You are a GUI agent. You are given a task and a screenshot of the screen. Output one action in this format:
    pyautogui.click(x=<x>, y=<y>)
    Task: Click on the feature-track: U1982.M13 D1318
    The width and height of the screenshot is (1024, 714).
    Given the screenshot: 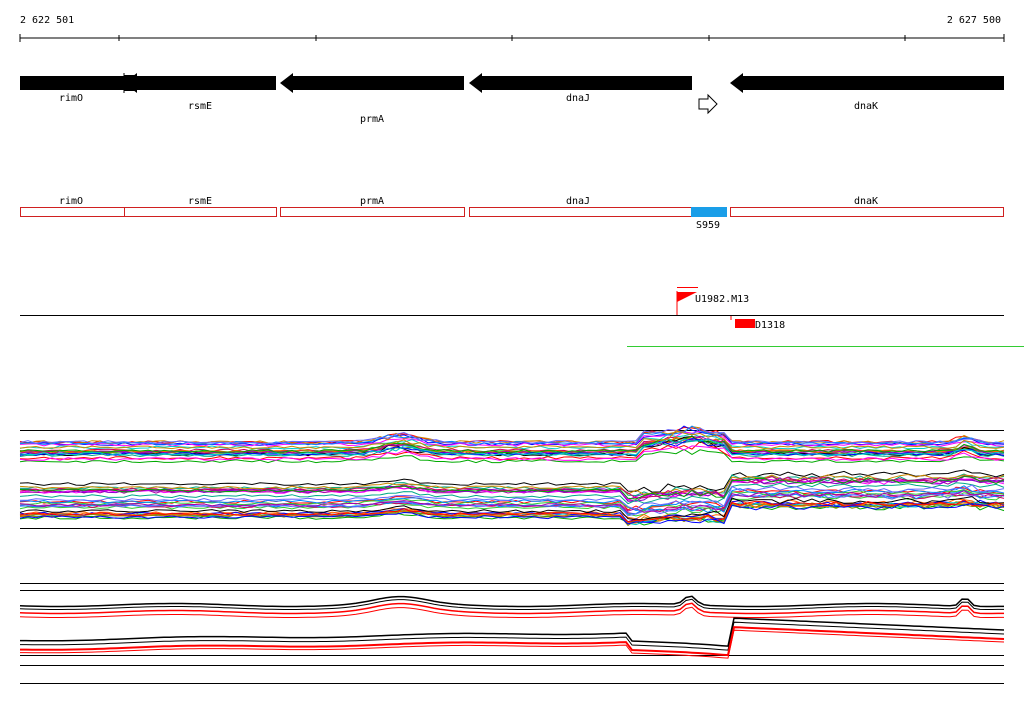 What is the action you would take?
    pyautogui.click(x=522, y=317)
    